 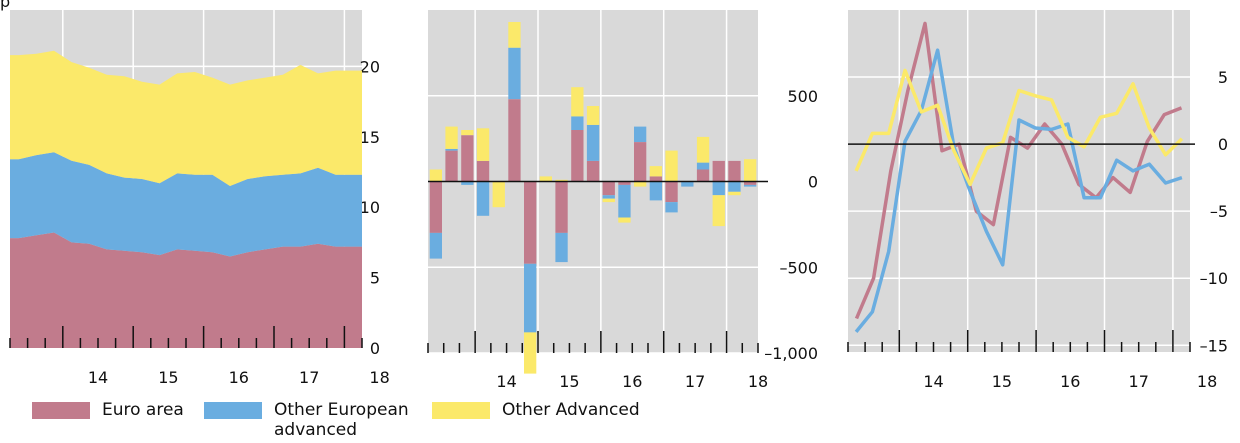 I want to click on legend-item-other-advanced: Other Advanced, so click(x=536, y=410).